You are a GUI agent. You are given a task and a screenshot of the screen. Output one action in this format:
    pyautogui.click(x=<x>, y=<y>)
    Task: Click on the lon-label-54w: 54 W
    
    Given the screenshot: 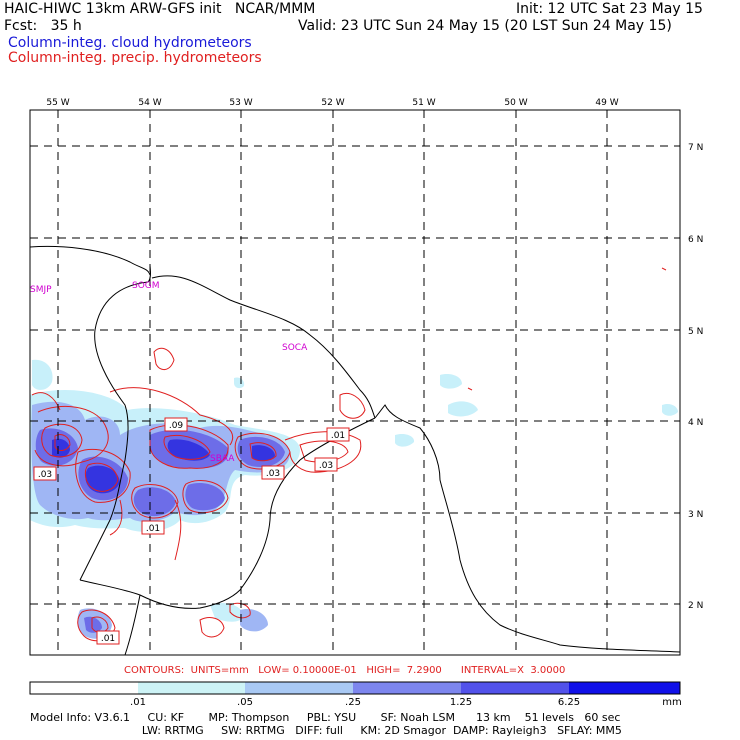 What is the action you would take?
    pyautogui.click(x=149, y=103)
    